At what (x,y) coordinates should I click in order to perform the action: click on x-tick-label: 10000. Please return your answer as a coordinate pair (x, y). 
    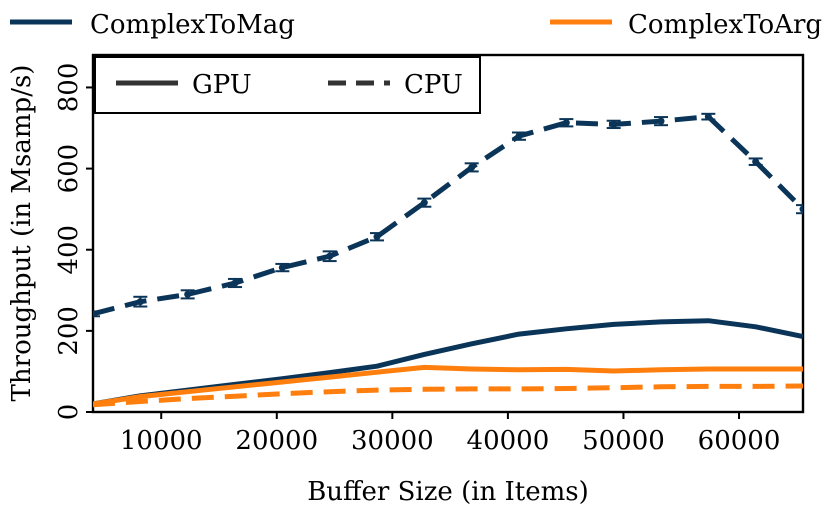
    Looking at the image, I should click on (161, 441).